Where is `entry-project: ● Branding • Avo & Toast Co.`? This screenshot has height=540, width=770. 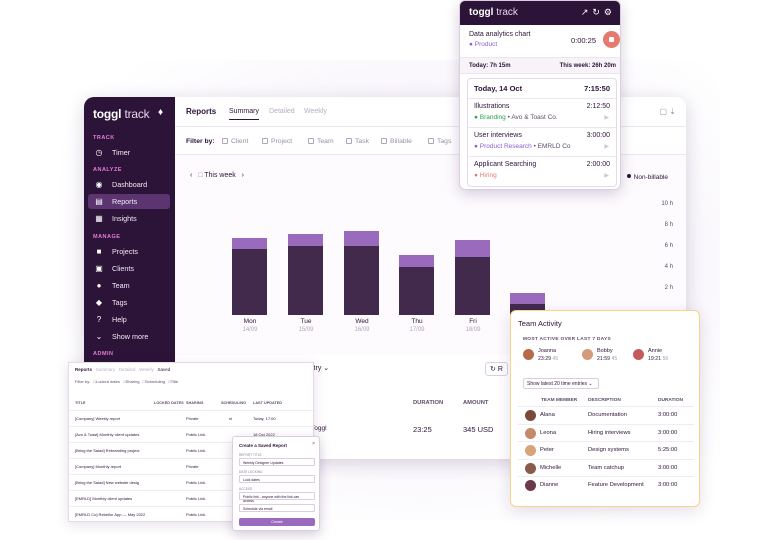 entry-project: ● Branding • Avo & Toast Co. is located at coordinates (516, 117).